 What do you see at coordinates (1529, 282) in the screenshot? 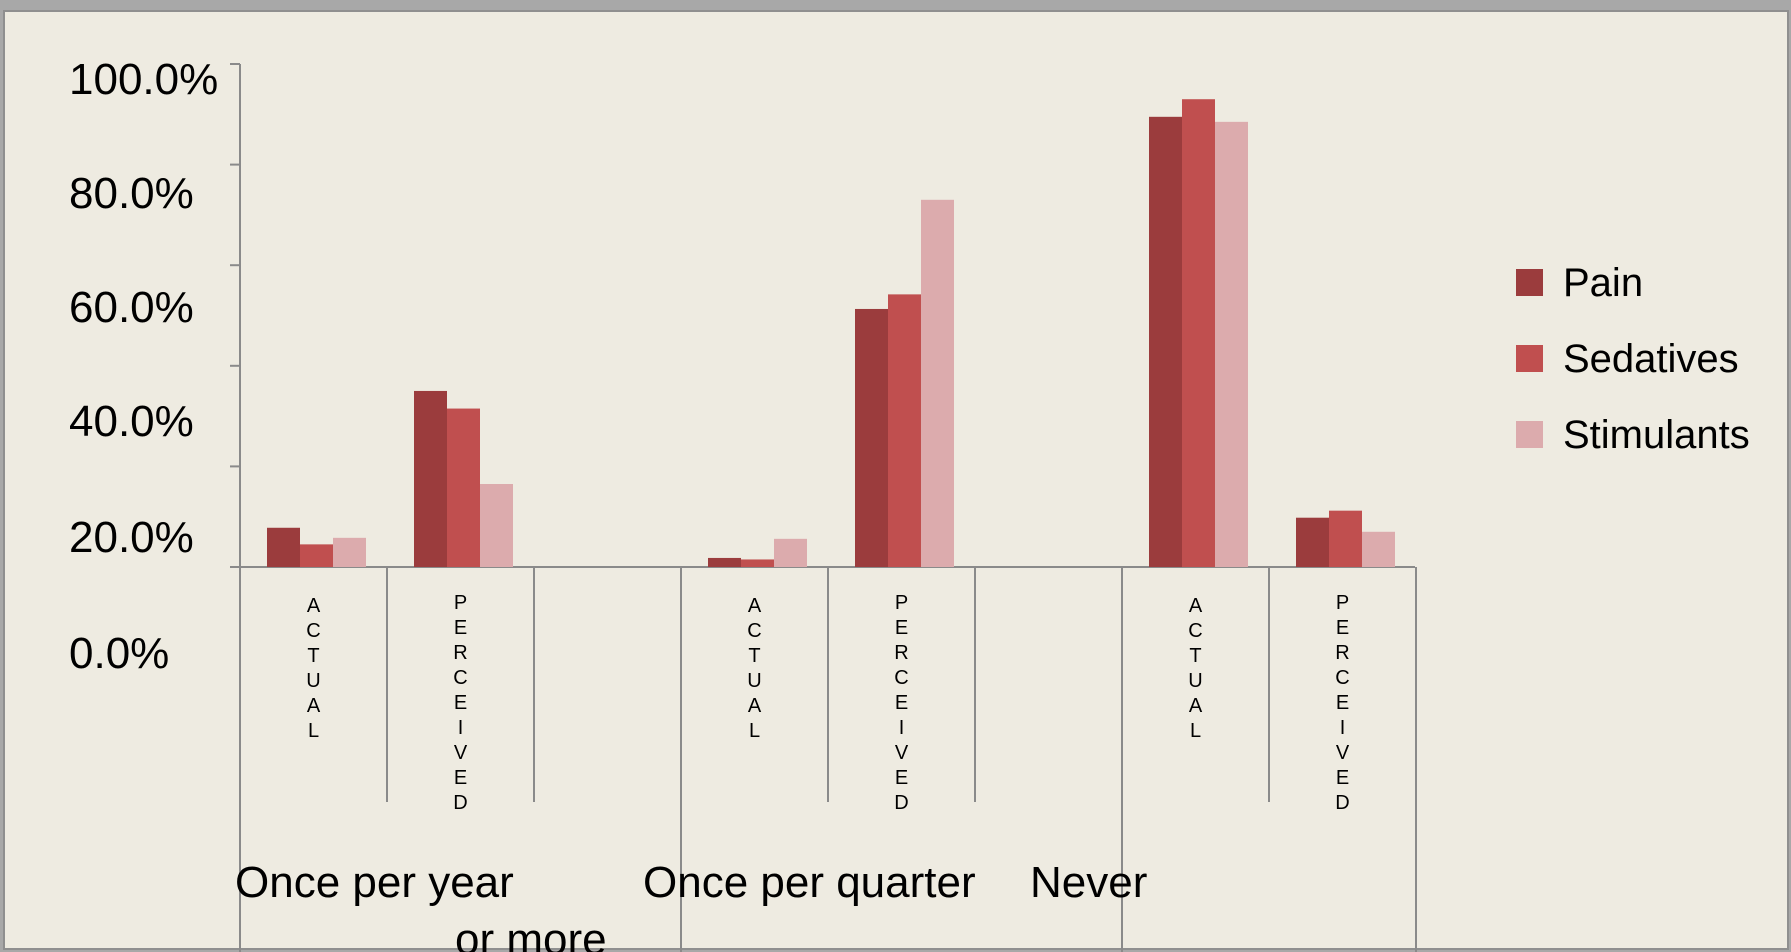
I see `legend-swatch-pain` at bounding box center [1529, 282].